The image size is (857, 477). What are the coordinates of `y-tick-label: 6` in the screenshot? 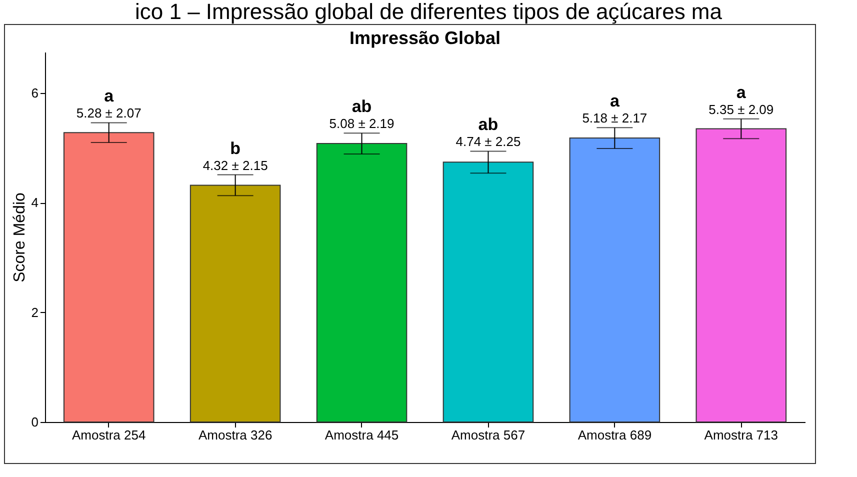 It's located at (34, 93).